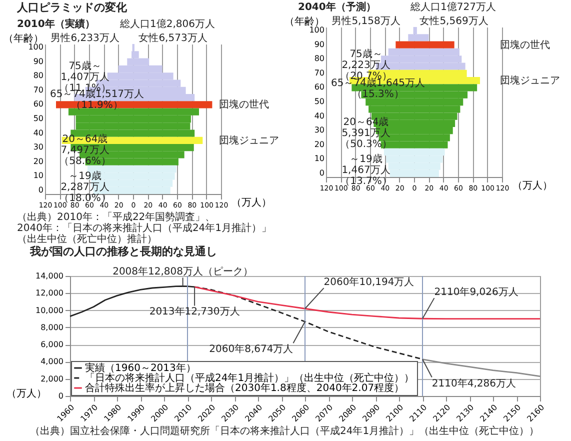 This screenshot has width=571, height=441. Describe the element at coordinates (50, 293) in the screenshot. I see `y-tick-label: 12,000` at that location.